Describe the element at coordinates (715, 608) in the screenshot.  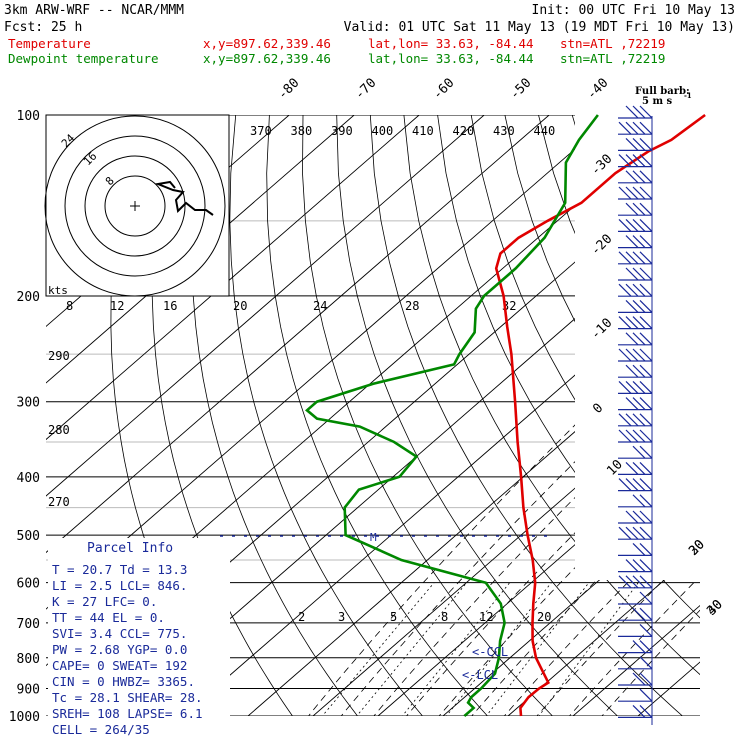
I see `isotherm-label: 40` at that location.